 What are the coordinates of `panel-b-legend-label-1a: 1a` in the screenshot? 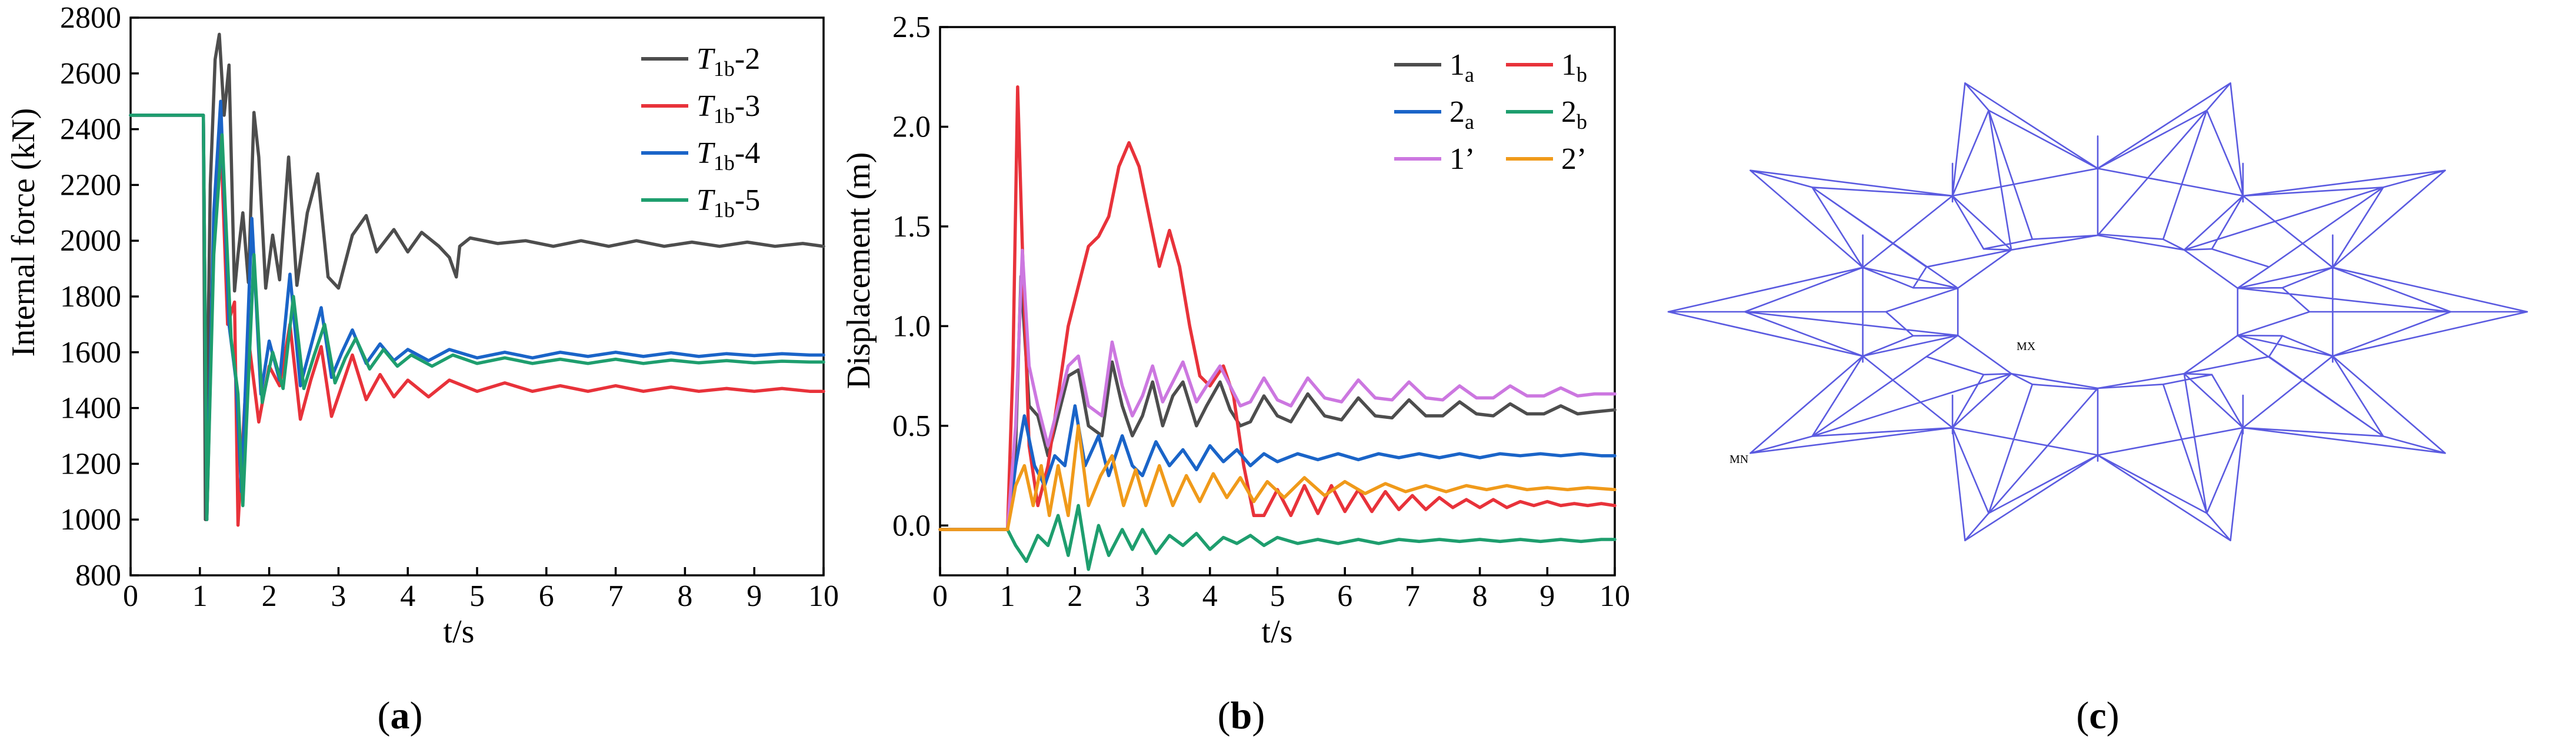 It's located at (1462, 67).